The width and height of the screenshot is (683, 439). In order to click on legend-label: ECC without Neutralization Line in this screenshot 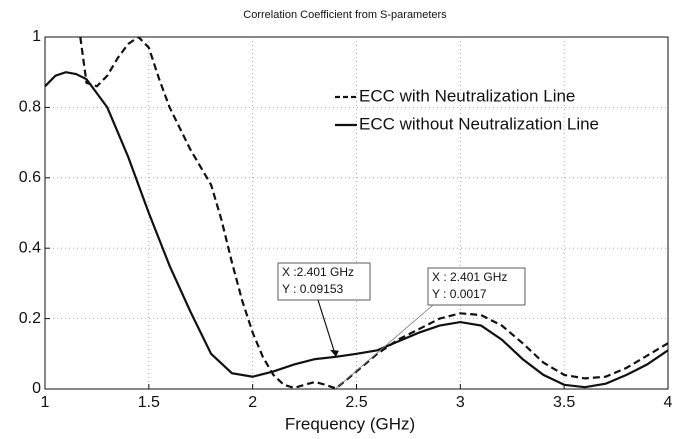, I will do `click(479, 123)`.